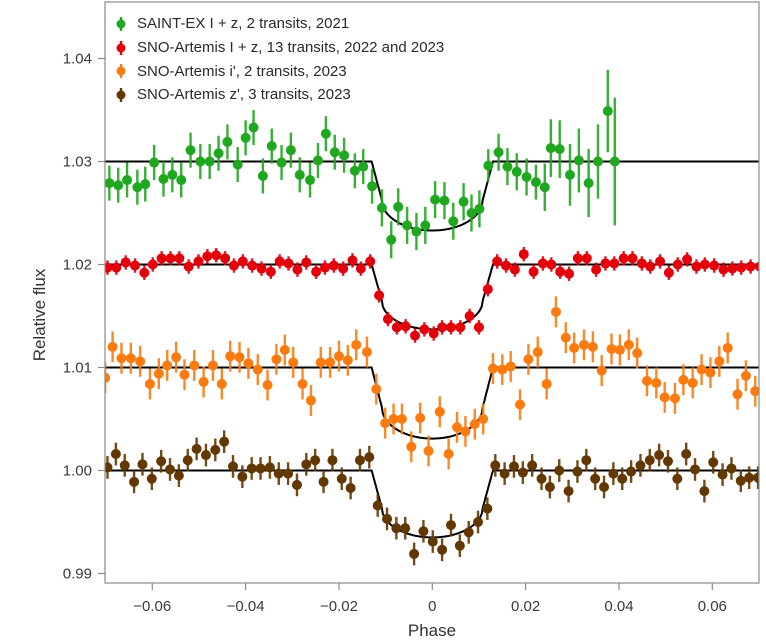 The height and width of the screenshot is (643, 766). Describe the element at coordinates (278, 71) in the screenshot. I see `legend-item-sno-artemis-i: SNO-Artemis i', 2 transits, 2023` at that location.